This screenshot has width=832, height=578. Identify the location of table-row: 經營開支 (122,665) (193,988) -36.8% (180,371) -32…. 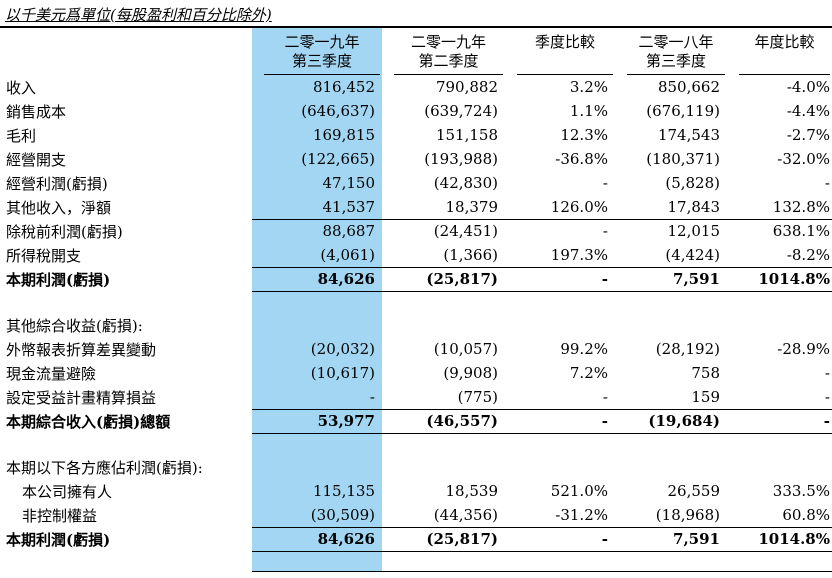
(416, 159).